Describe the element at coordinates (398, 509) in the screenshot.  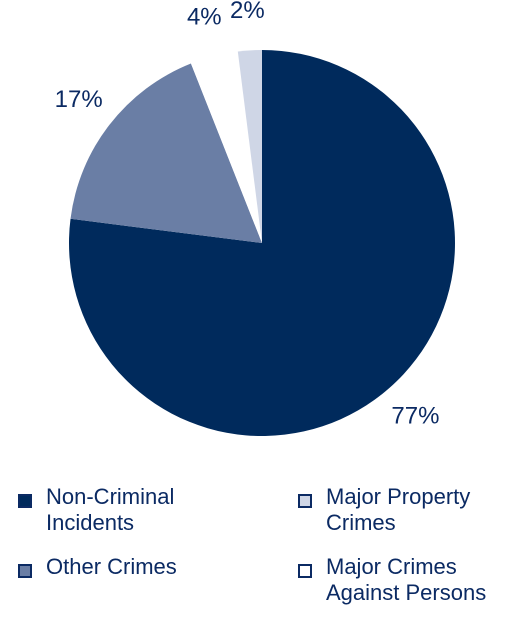
I see `legend-label-major-property: Major Property Crimes` at that location.